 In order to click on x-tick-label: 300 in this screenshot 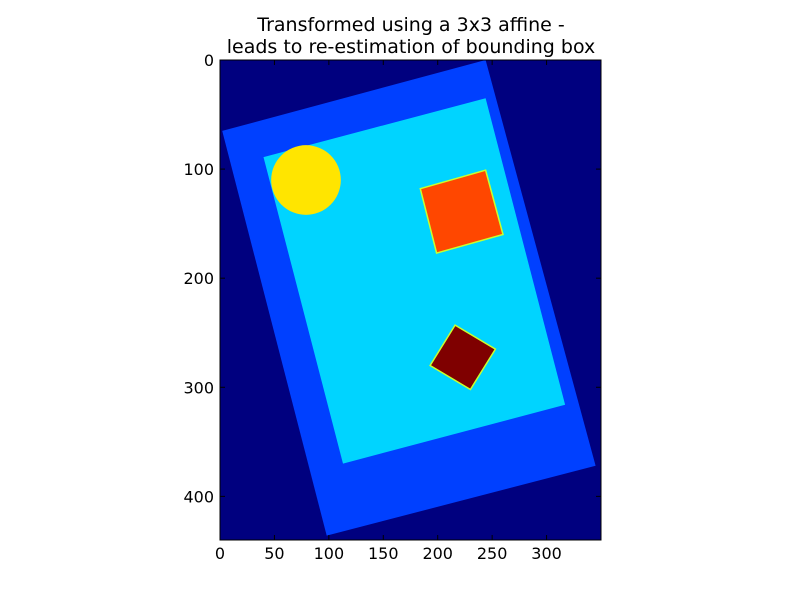, I will do `click(546, 553)`.